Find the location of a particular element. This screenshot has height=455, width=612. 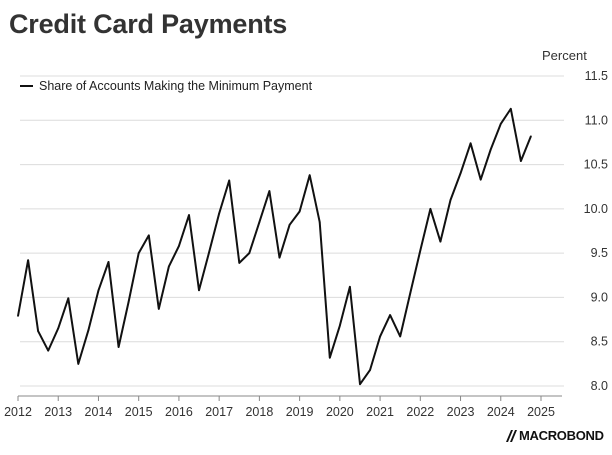

y-tick-label: 11.5 is located at coordinates (596, 76).